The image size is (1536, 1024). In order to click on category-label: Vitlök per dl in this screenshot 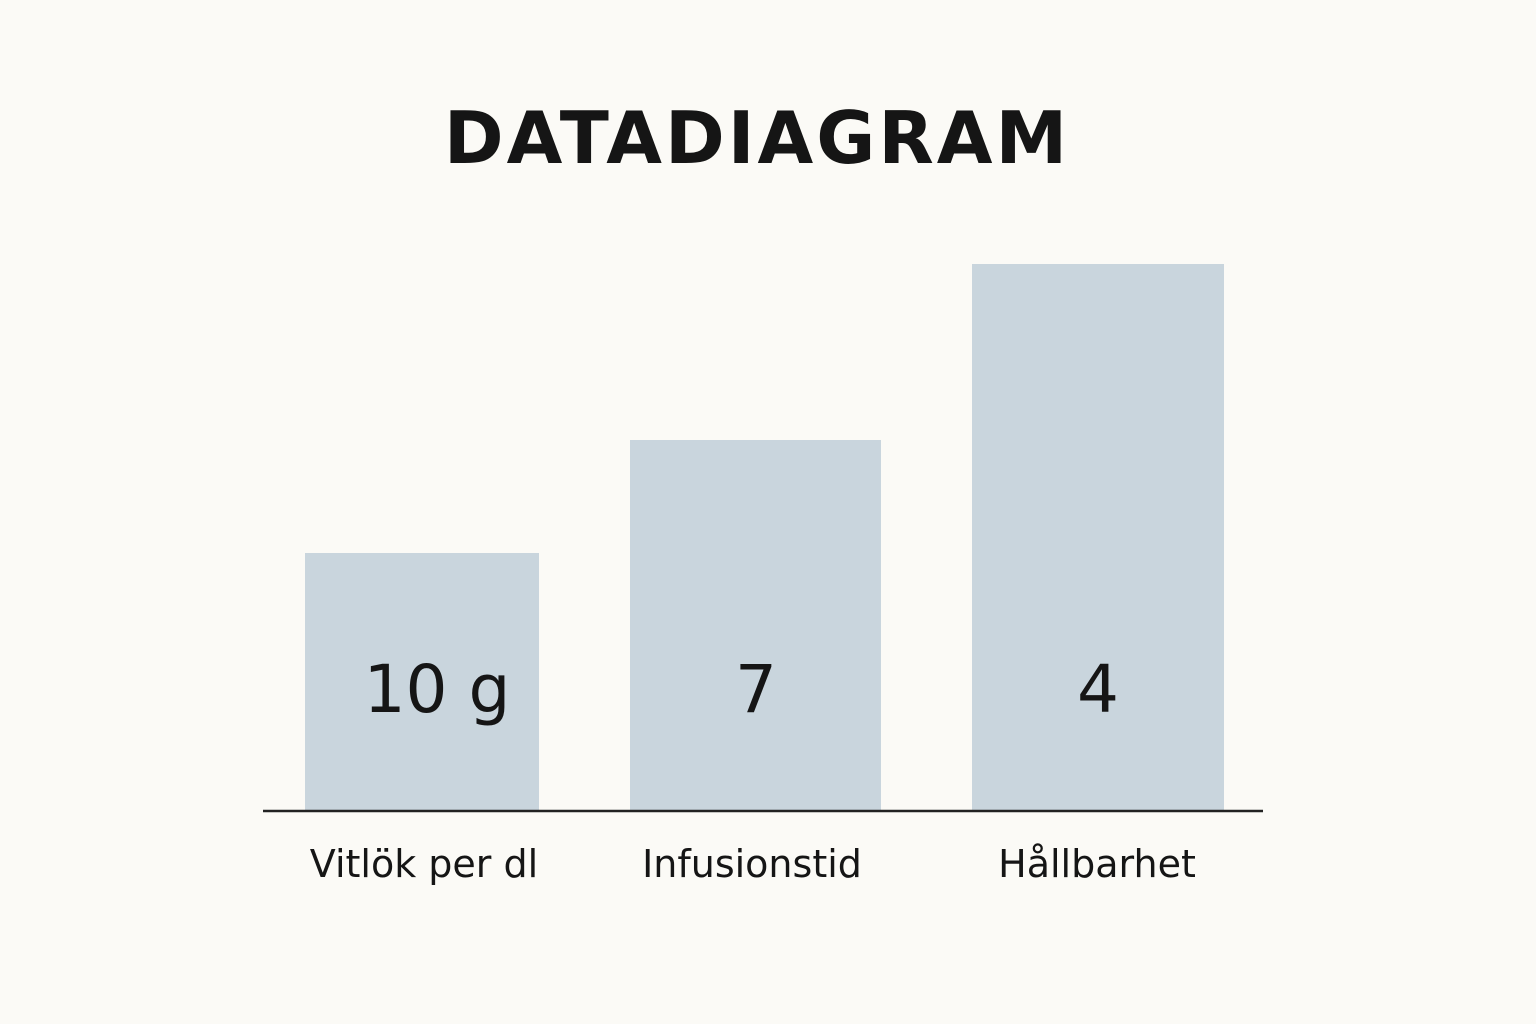, I will do `click(424, 864)`.